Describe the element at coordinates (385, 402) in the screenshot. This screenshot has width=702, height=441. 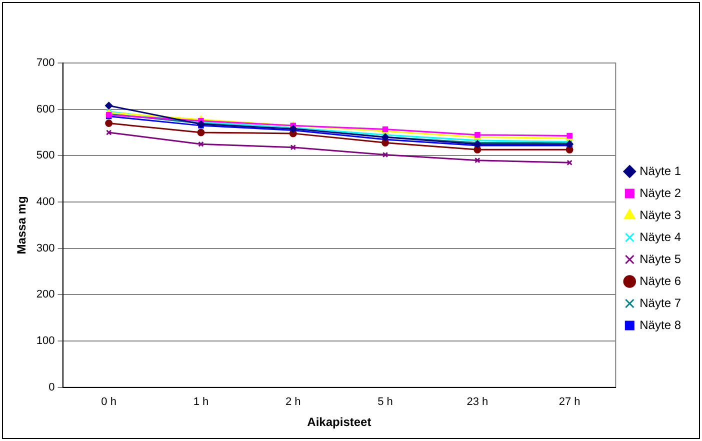
I see `x-tick-label: 5 h` at that location.